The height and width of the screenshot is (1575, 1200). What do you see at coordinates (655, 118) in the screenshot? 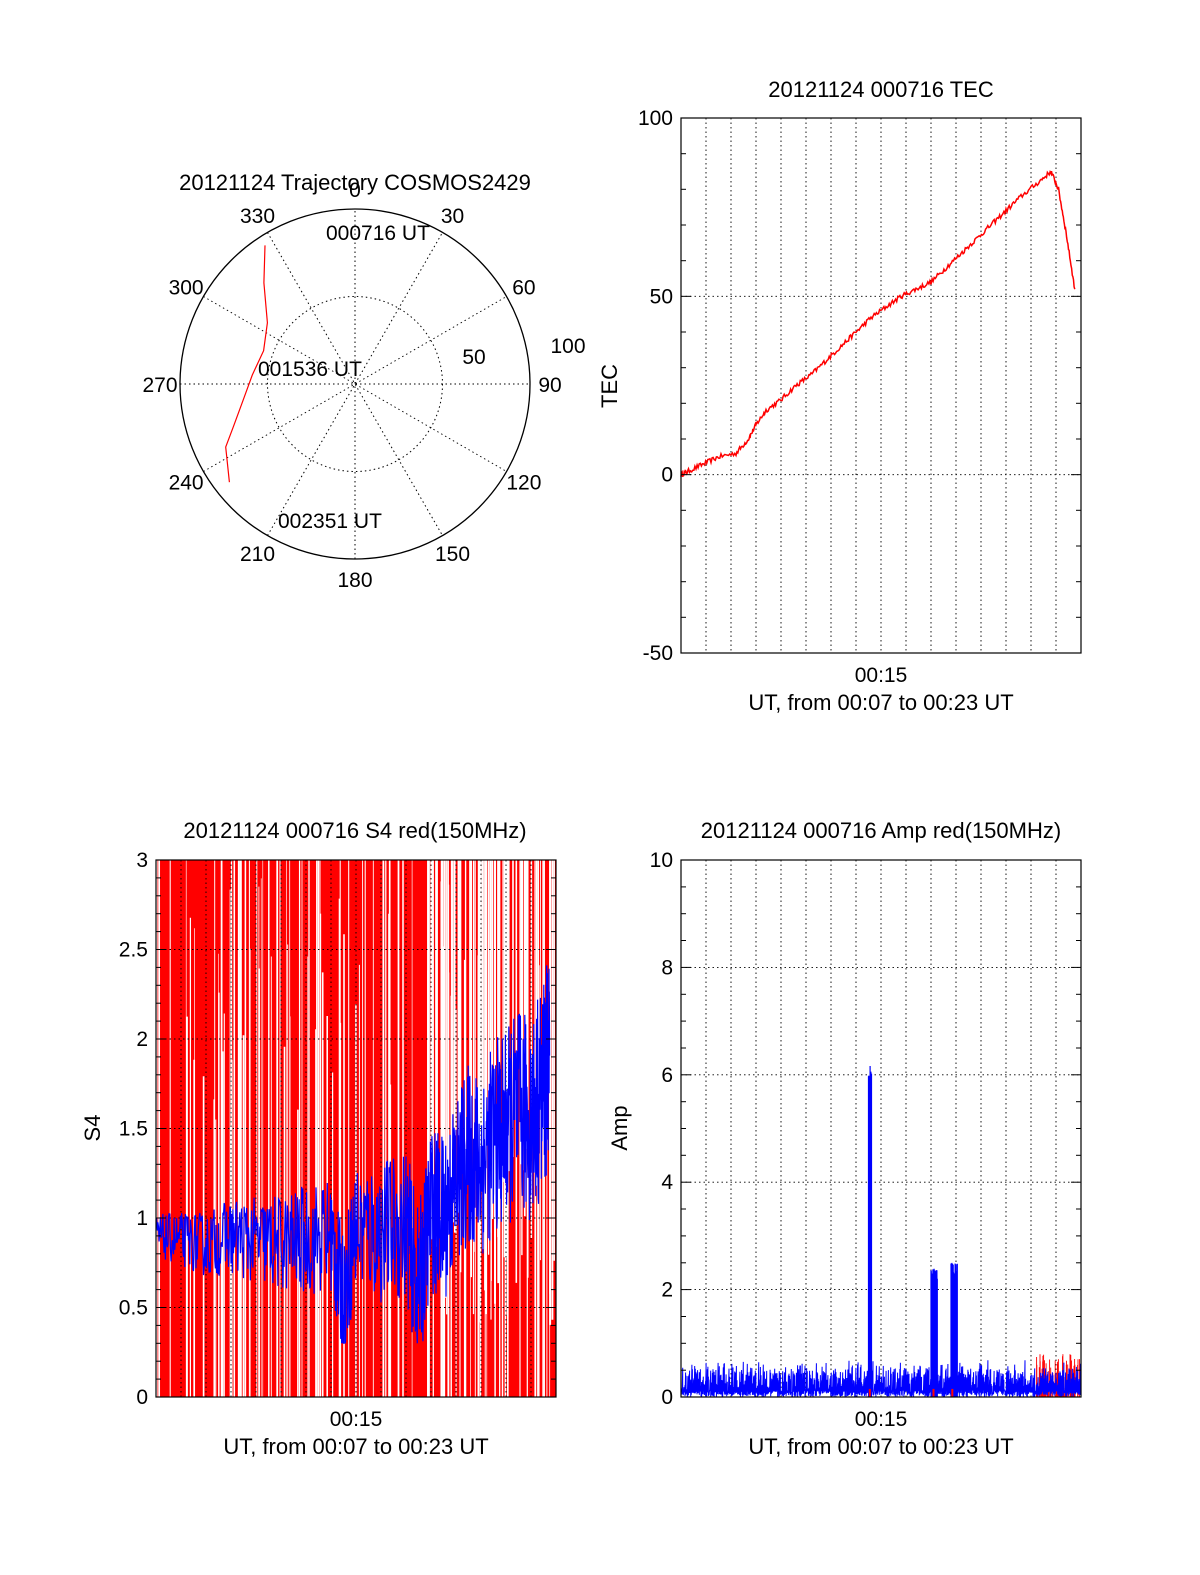
I see `y-tick-label: 100` at bounding box center [655, 118].